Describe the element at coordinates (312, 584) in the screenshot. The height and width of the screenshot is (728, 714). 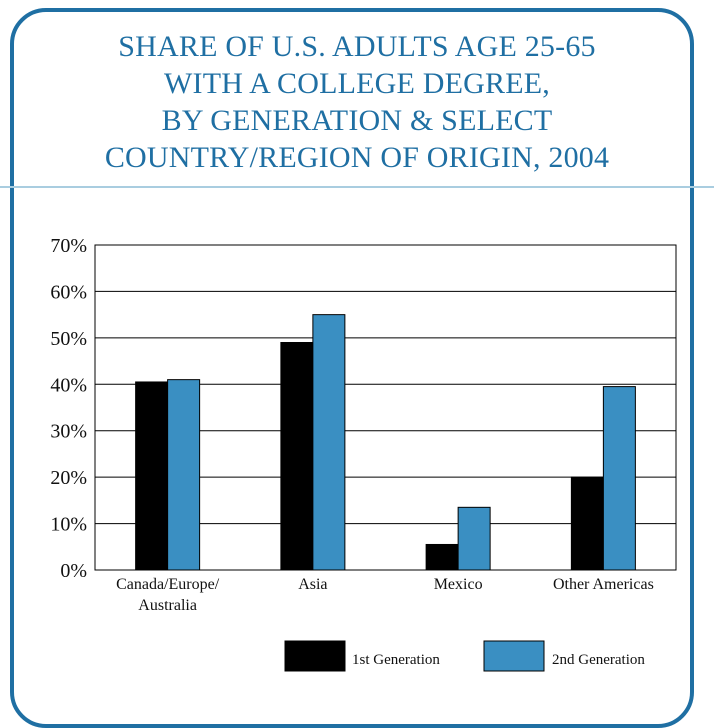
I see `x-category-label: Asia` at that location.